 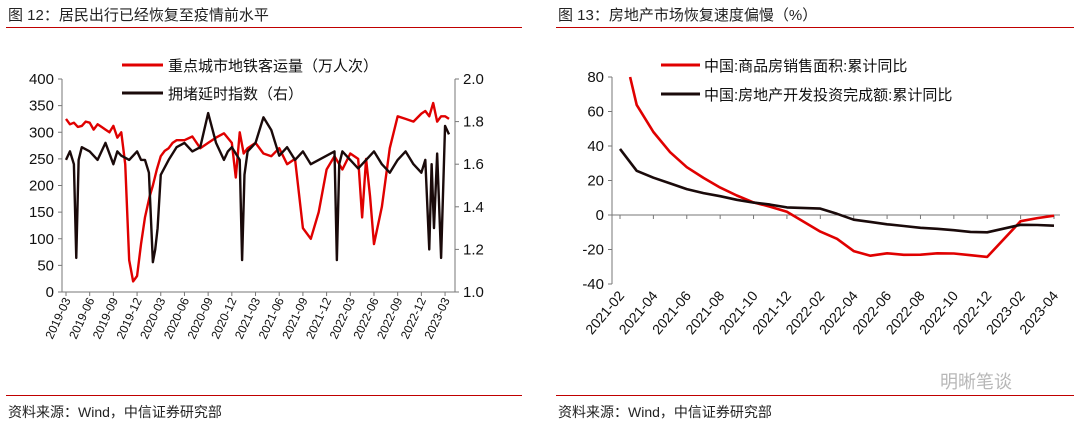 I want to click on y-tick-label: 200, so click(x=41, y=186).